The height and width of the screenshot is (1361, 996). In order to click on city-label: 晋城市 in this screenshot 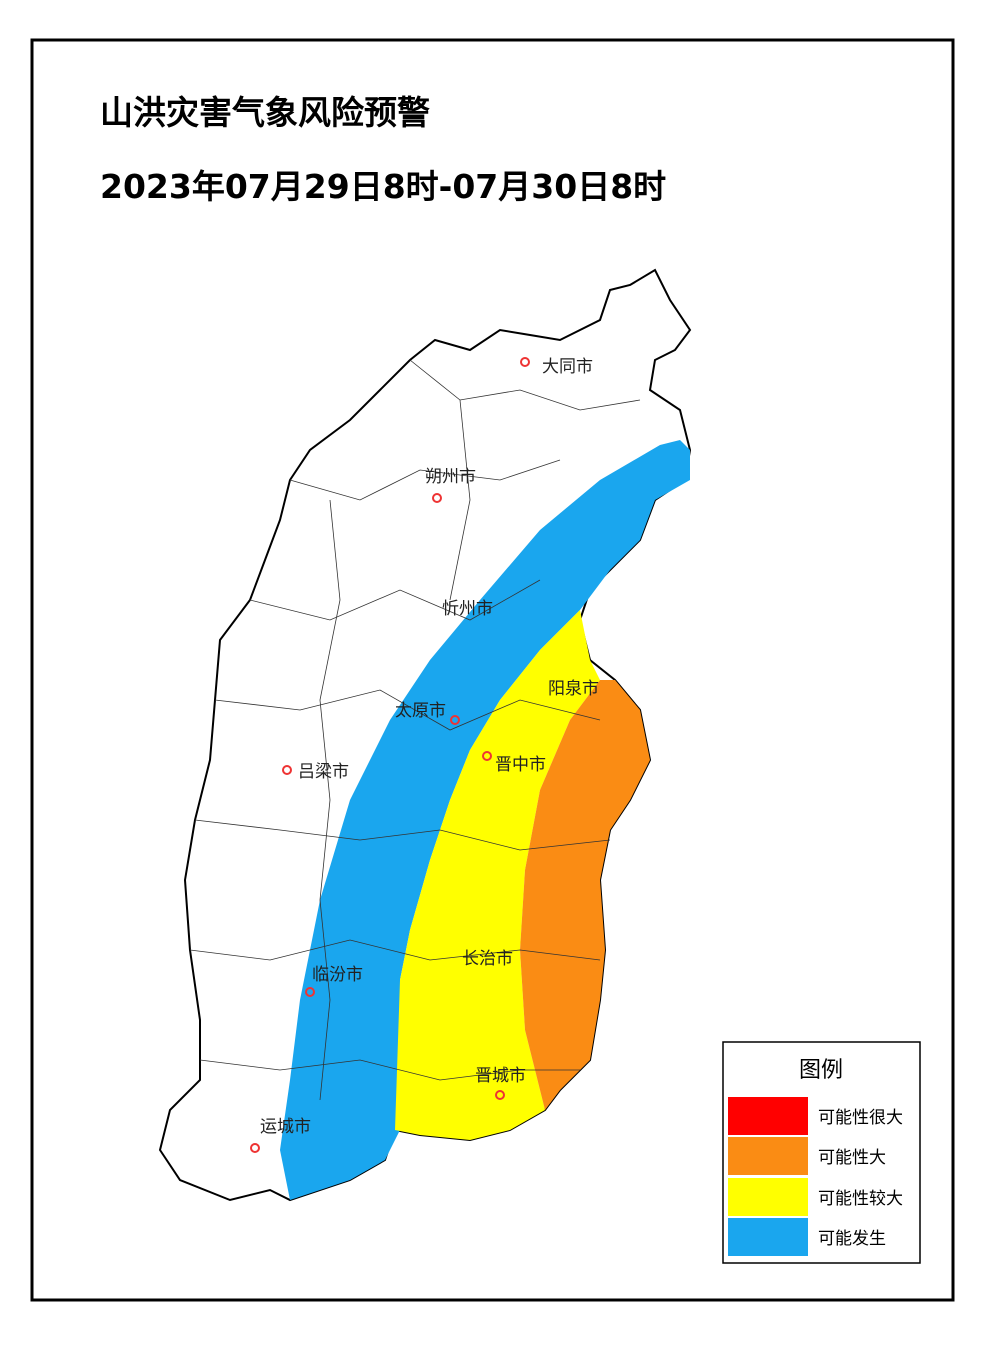, I will do `click(500, 1076)`.